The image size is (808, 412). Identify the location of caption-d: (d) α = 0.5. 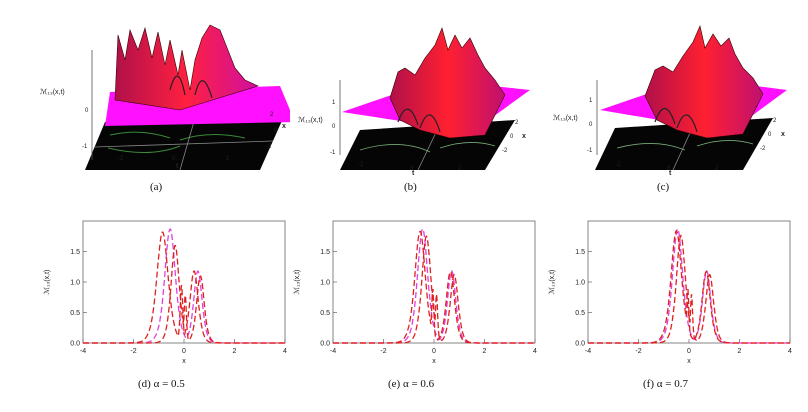
(161, 384).